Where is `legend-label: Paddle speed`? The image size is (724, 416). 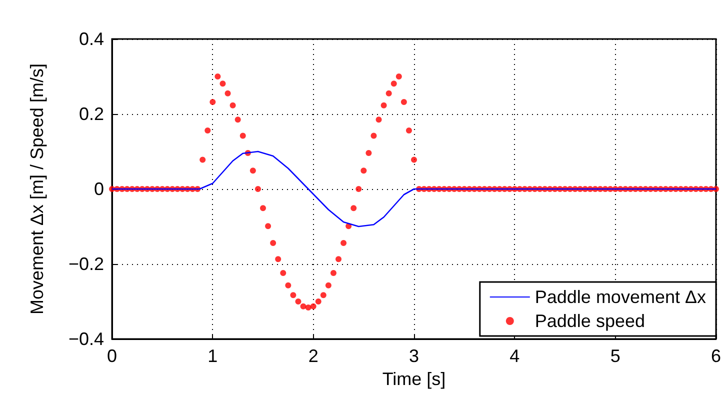 legend-label: Paddle speed is located at coordinates (589, 321).